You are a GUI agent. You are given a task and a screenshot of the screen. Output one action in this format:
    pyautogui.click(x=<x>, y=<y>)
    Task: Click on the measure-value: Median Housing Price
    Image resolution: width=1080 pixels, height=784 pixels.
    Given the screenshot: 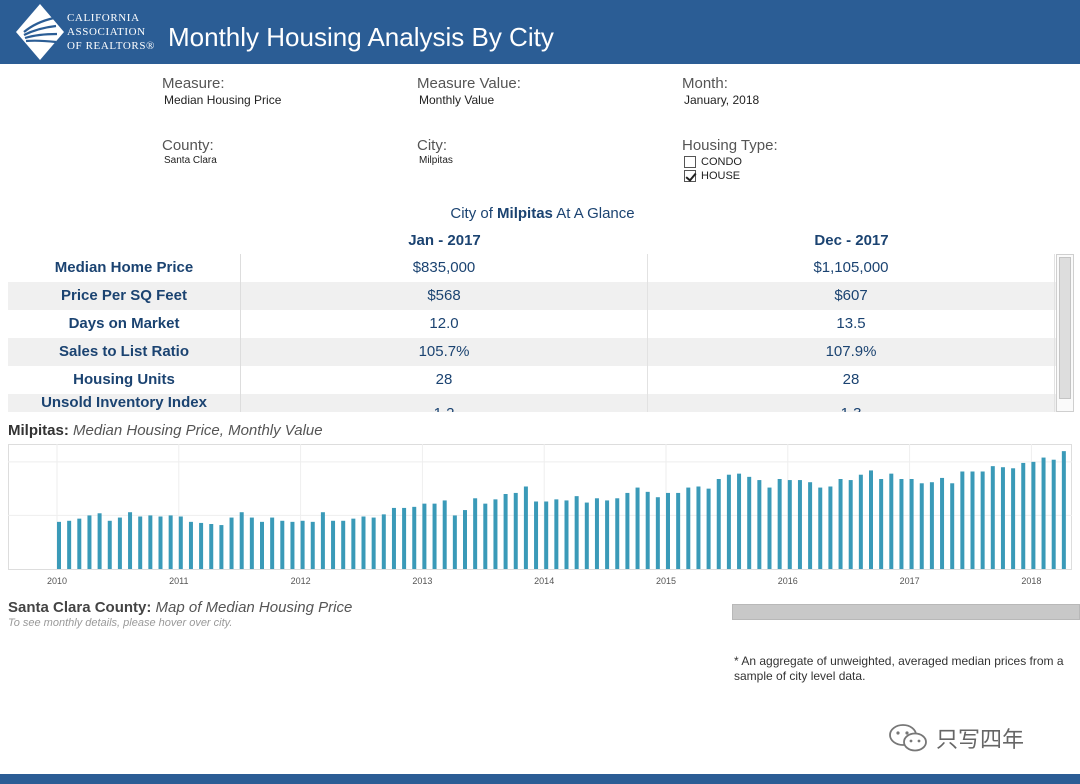 What is the action you would take?
    pyautogui.click(x=223, y=100)
    